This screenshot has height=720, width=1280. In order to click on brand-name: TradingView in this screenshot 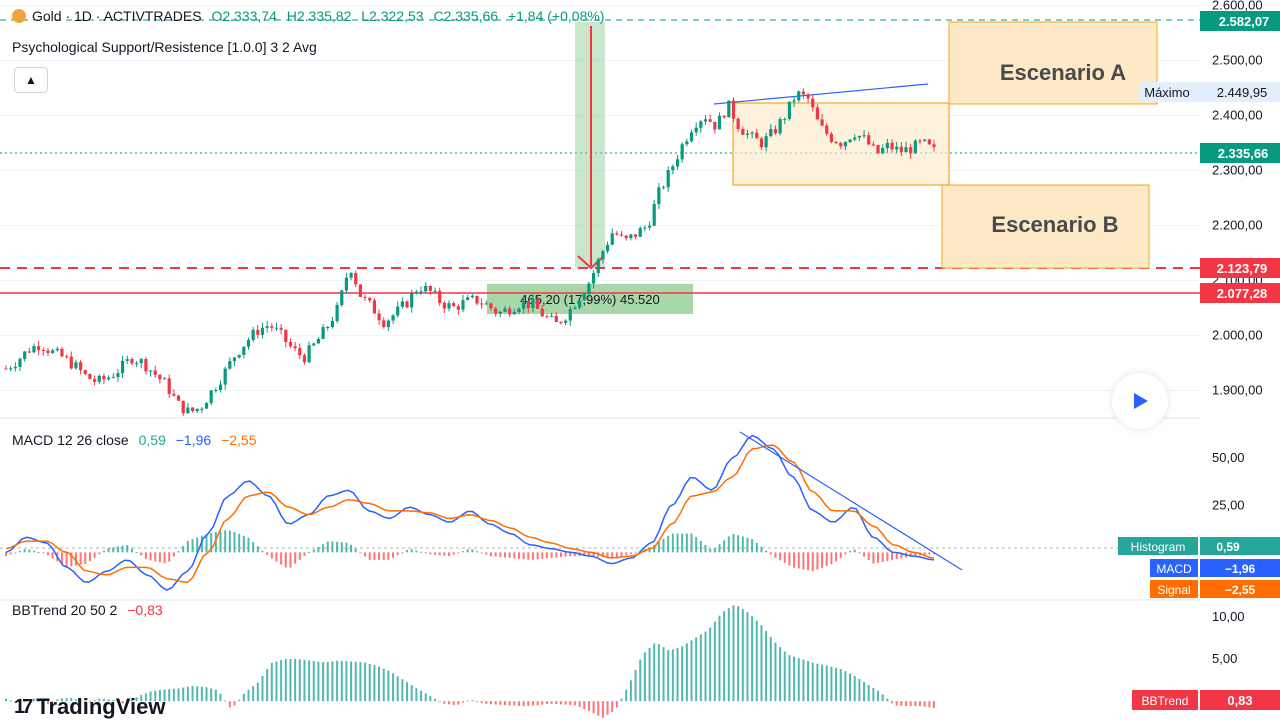, I will do `click(101, 706)`.